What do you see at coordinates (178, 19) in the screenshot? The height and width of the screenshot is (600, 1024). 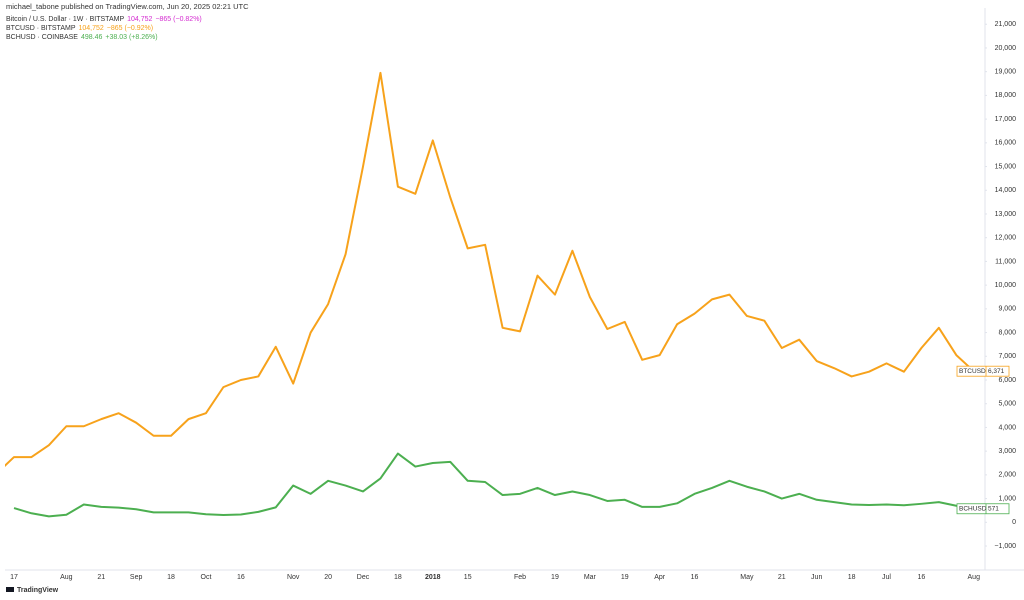 I see `legend-change: −865 (−0.82%)` at bounding box center [178, 19].